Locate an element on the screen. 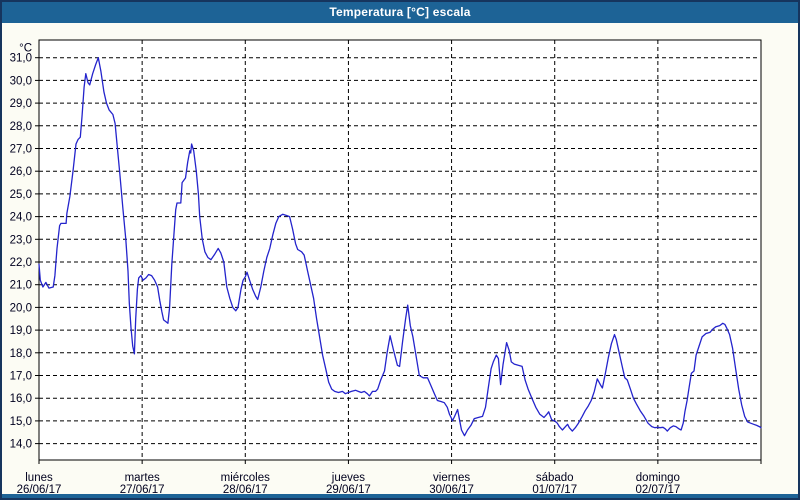  day-name-label: lunes is located at coordinates (39, 478).